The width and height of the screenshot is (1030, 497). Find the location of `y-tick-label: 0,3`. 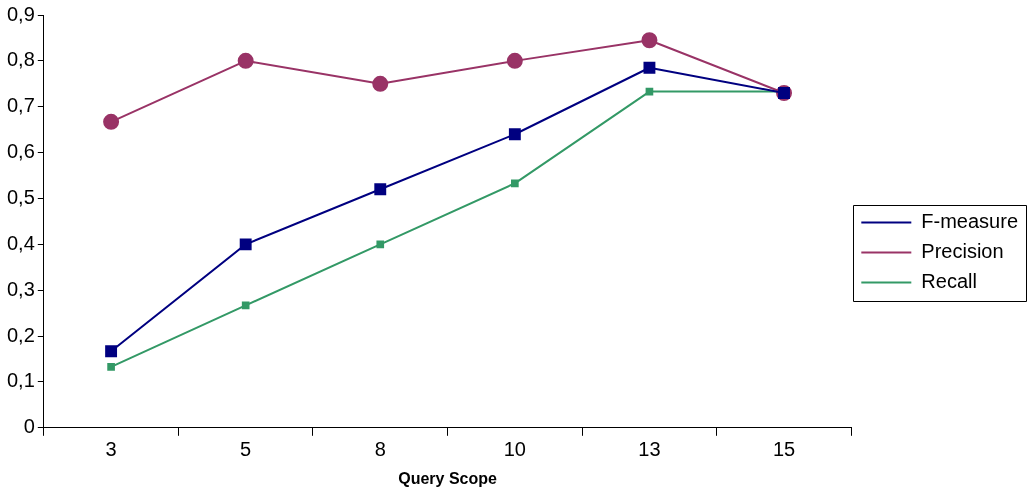

y-tick-label: 0,3 is located at coordinates (20, 288).